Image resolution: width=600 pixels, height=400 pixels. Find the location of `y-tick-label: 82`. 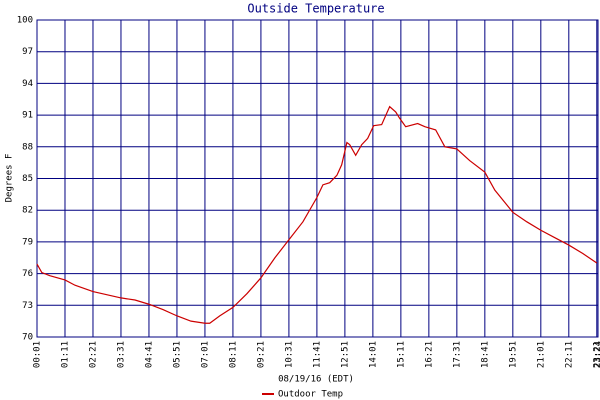

y-tick-label: 82 is located at coordinates (27, 211).